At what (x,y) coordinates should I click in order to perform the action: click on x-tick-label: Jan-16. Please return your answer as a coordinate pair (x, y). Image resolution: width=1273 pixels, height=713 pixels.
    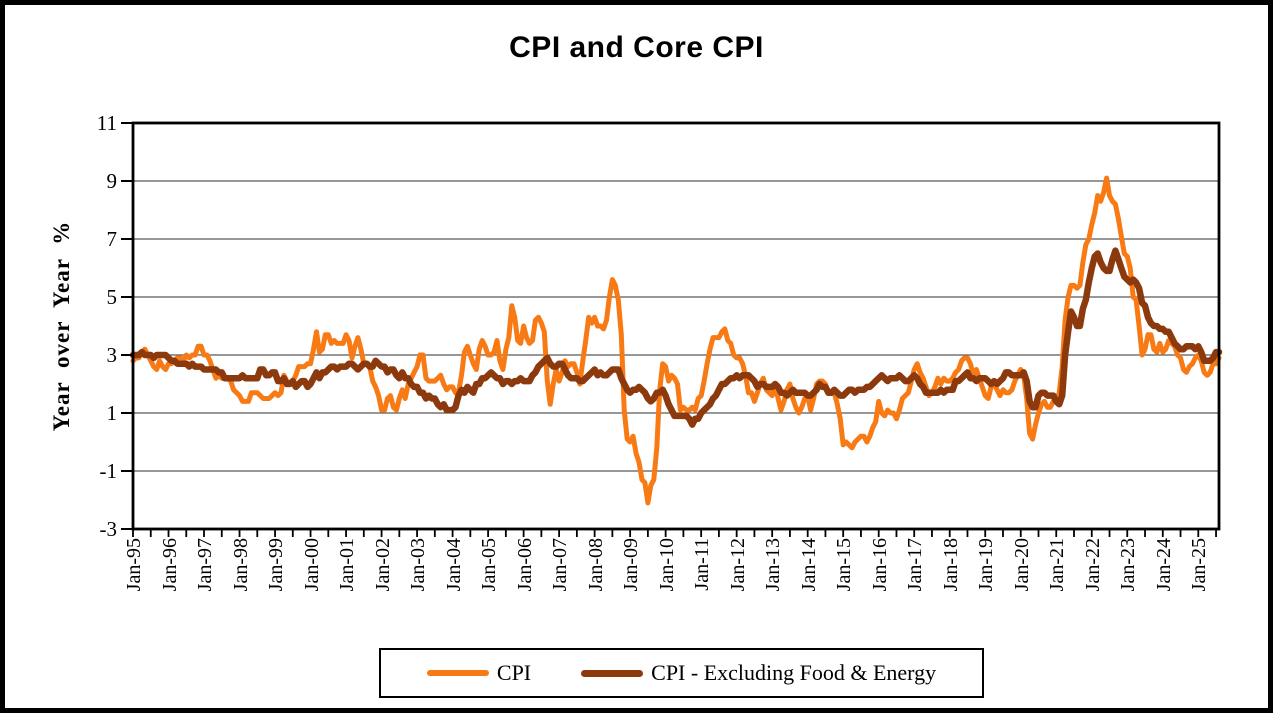
    Looking at the image, I should click on (879, 565).